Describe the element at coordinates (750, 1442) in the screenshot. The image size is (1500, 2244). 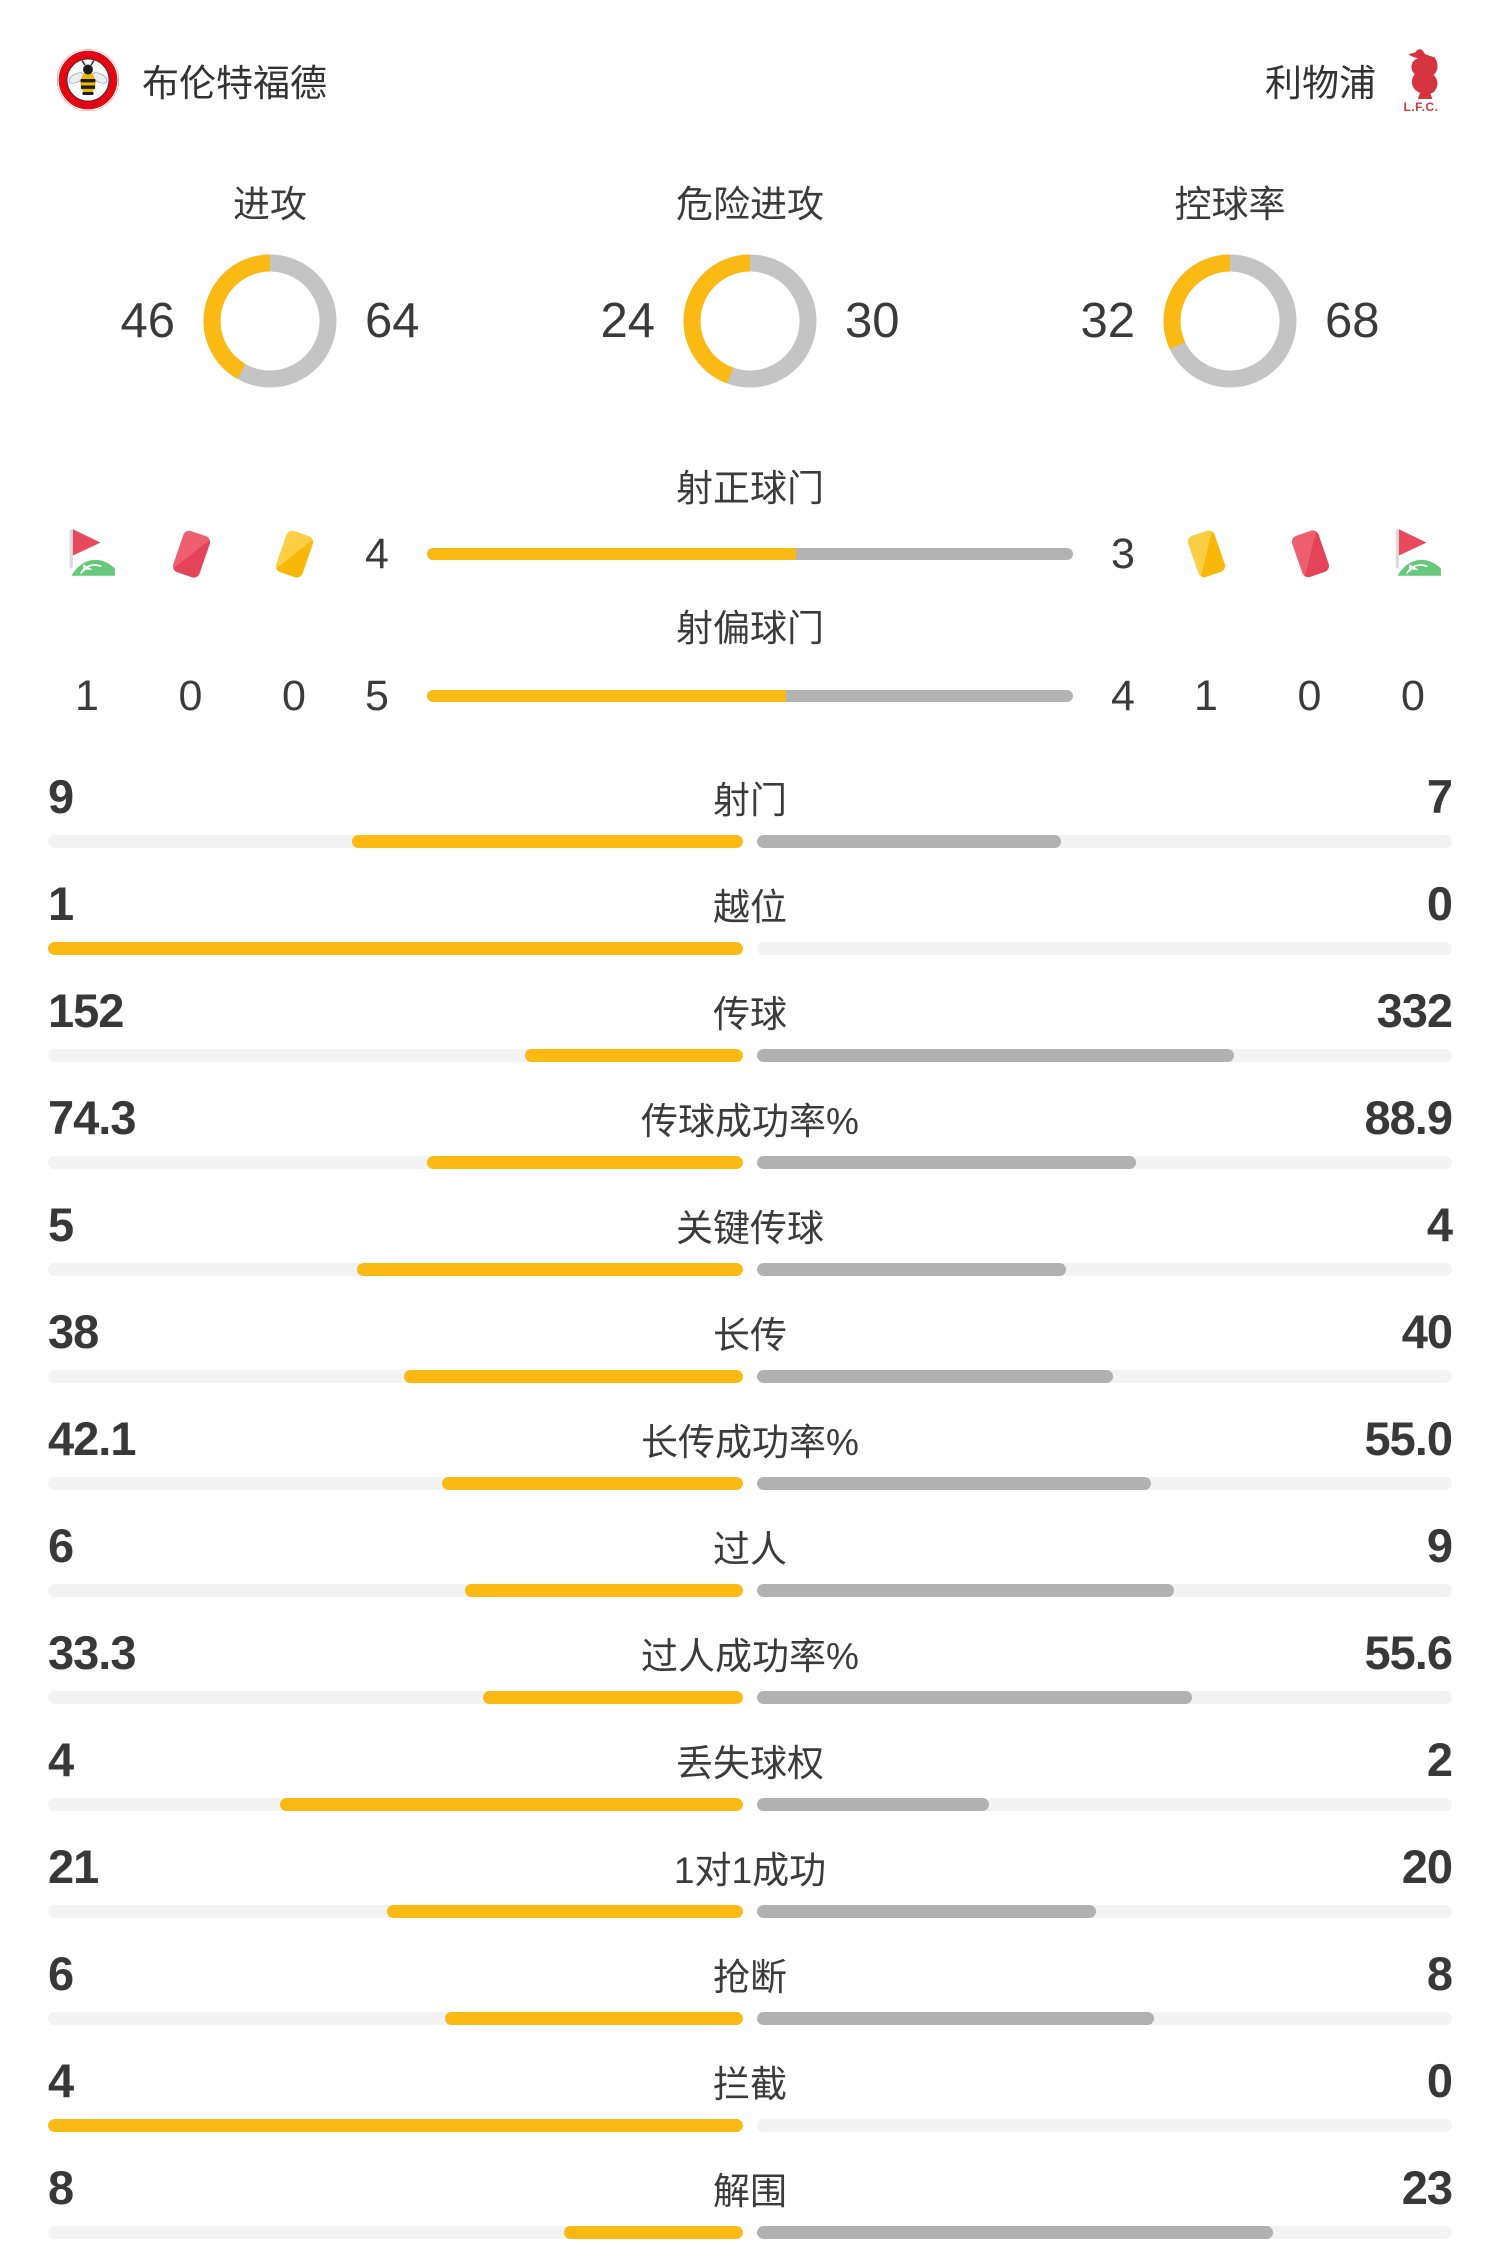
I see `stat-label: 长传成功率%` at that location.